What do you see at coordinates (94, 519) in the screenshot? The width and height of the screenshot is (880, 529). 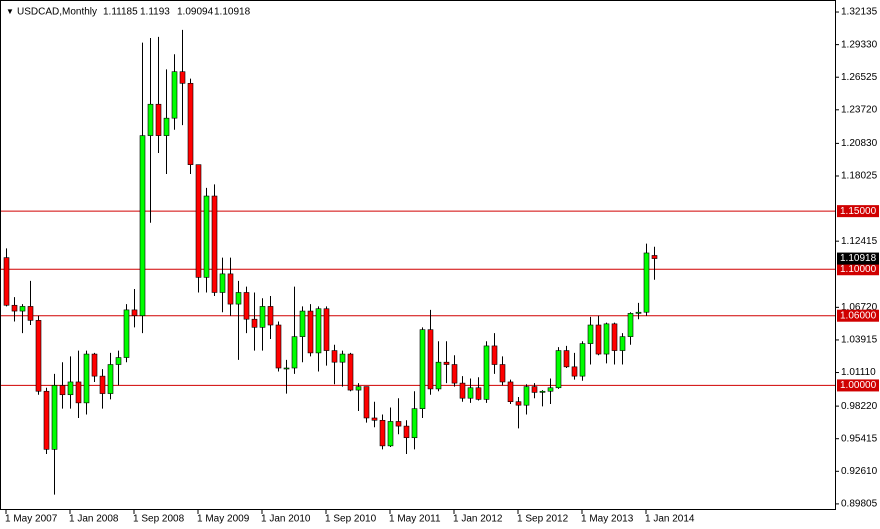 I see `x-tick-label: 1 Jan 2008` at bounding box center [94, 519].